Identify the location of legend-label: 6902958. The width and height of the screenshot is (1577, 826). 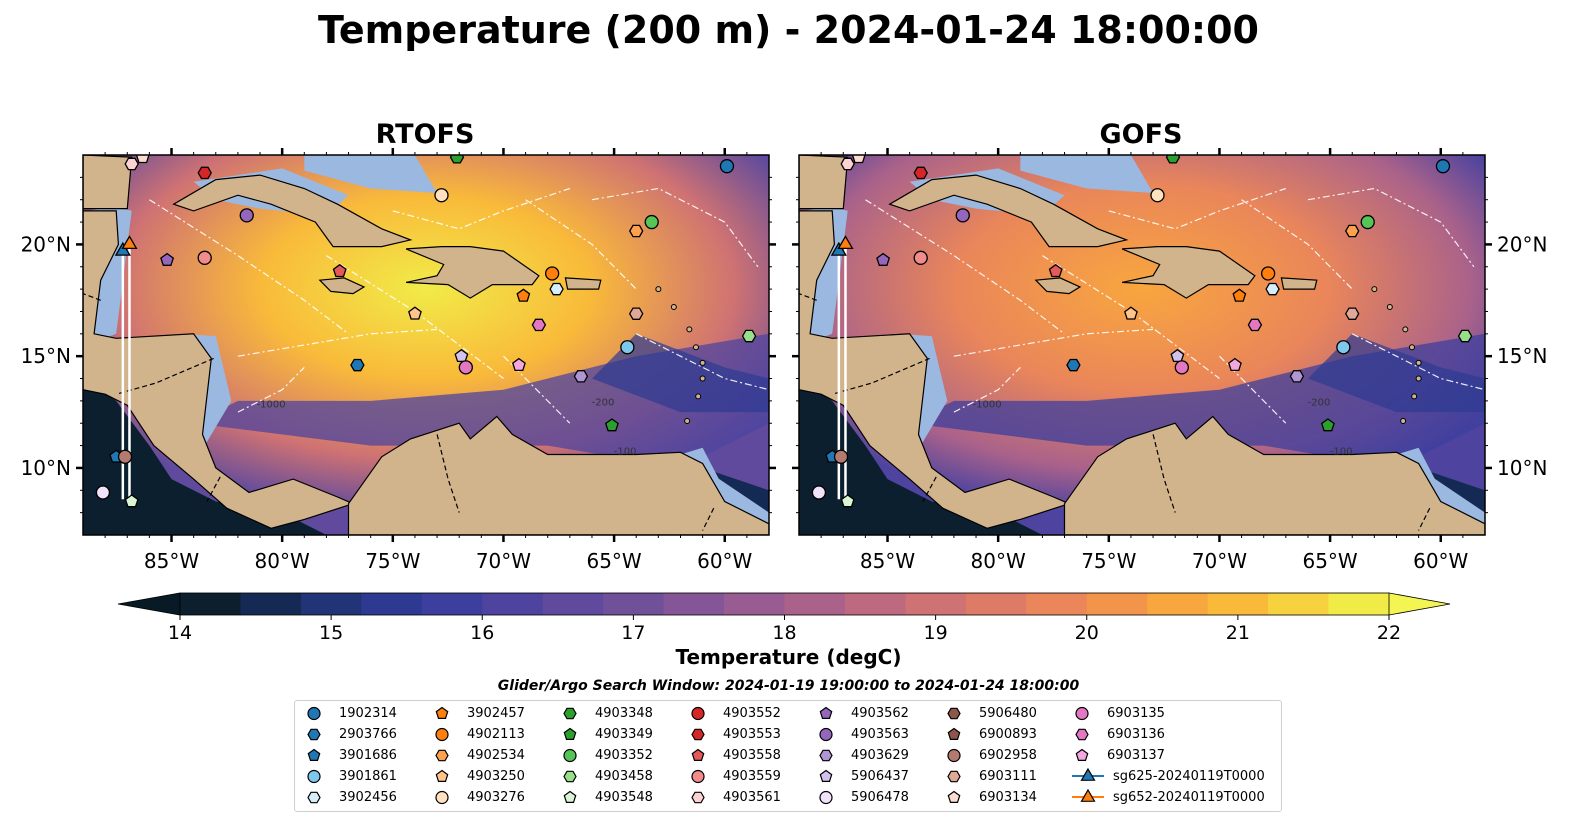
(1008, 755).